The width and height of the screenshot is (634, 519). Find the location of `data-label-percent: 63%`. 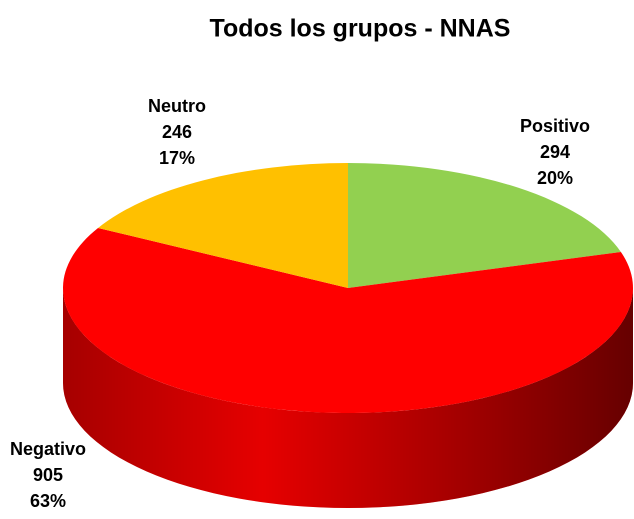

data-label-percent: 63% is located at coordinates (48, 501).